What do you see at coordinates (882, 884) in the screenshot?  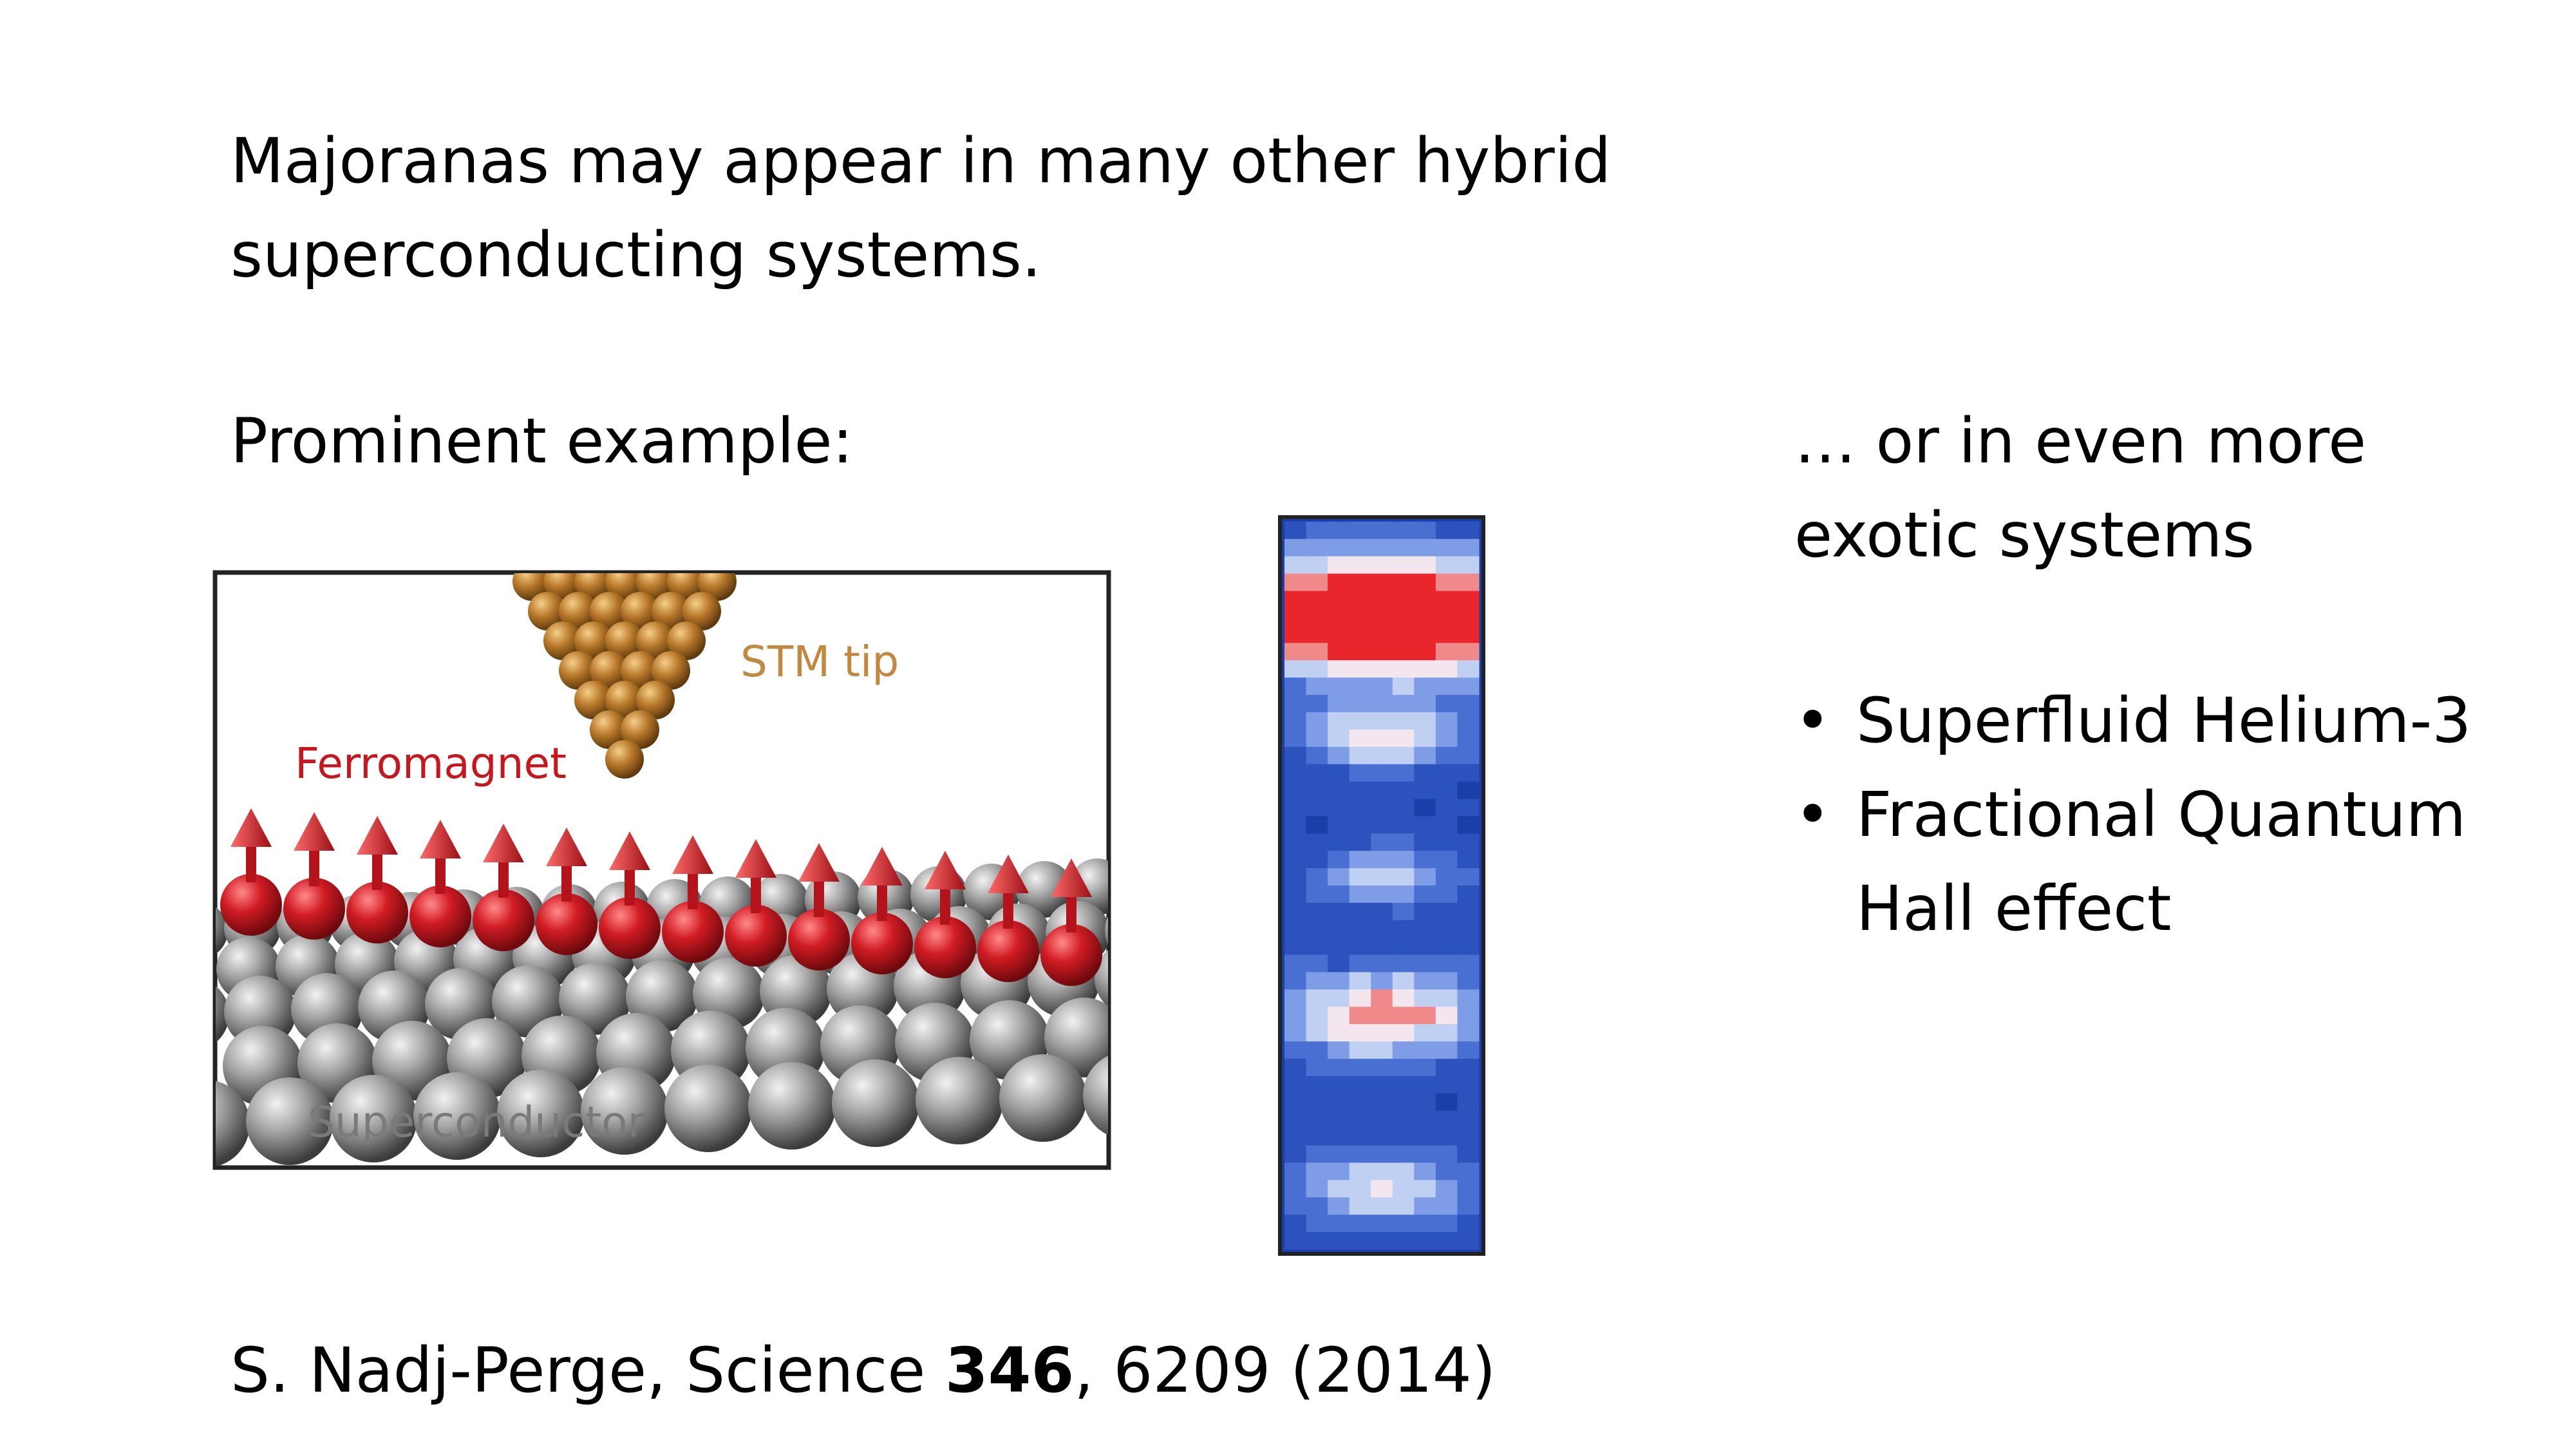 I see `spin-arrow-icon` at bounding box center [882, 884].